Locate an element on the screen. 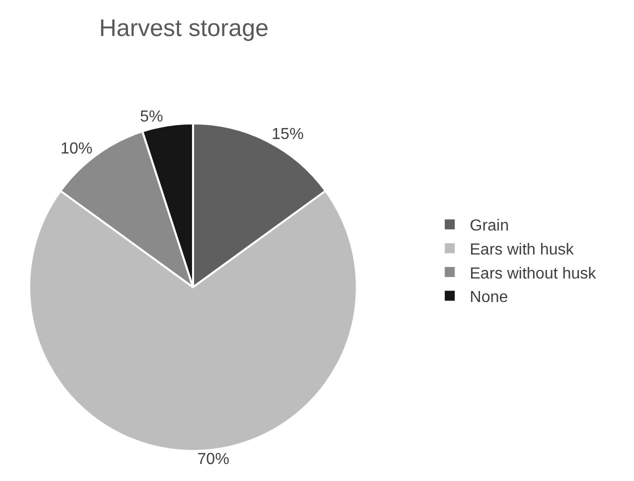 Image resolution: width=634 pixels, height=481 pixels. chart-title: Harvest storage is located at coordinates (184, 28).